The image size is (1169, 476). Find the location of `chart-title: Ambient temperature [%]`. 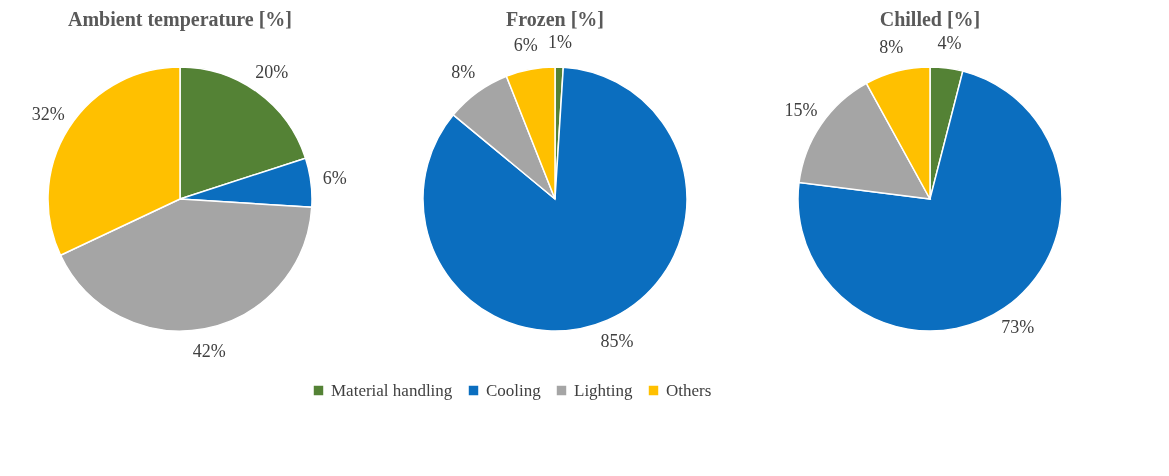

chart-title: Ambient temperature [%] is located at coordinates (180, 19).